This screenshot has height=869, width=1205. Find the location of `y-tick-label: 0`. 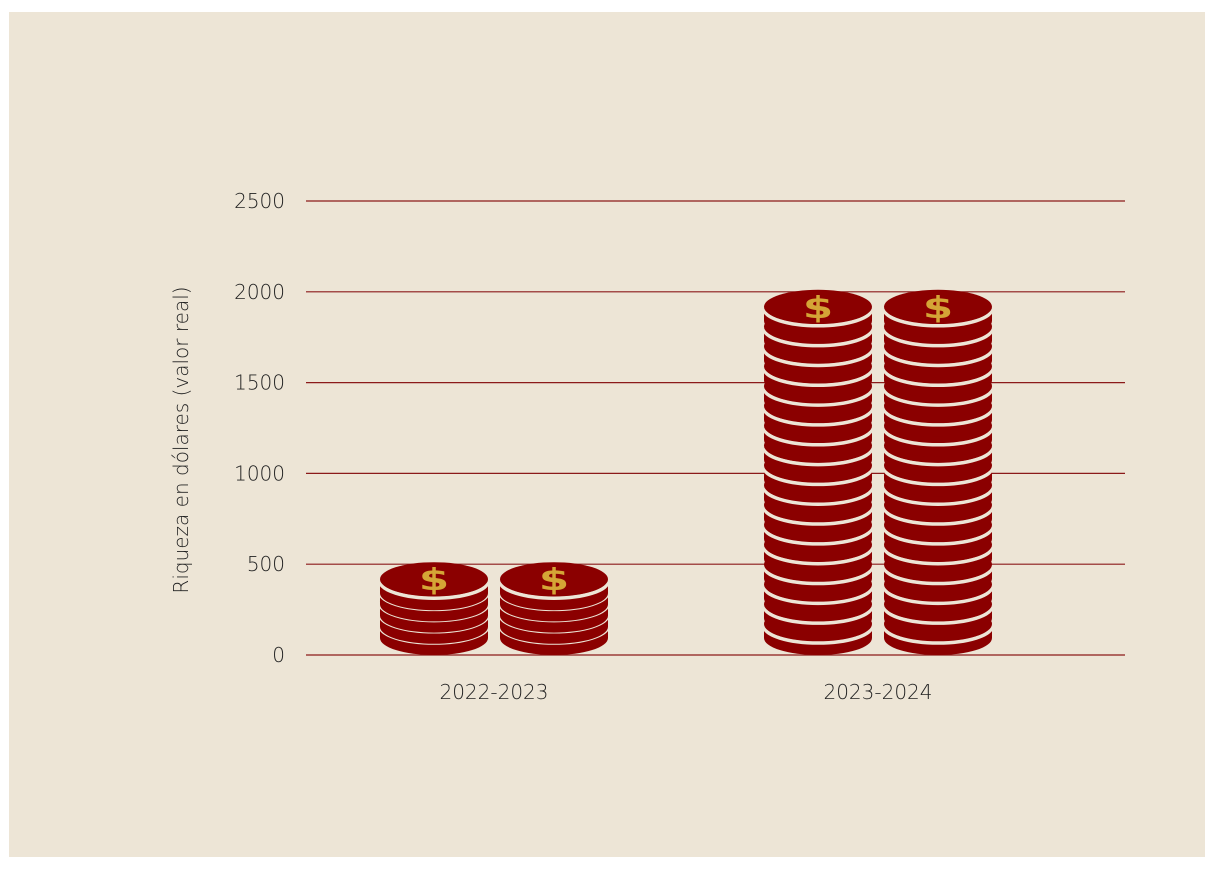

y-tick-label: 0 is located at coordinates (278, 655).